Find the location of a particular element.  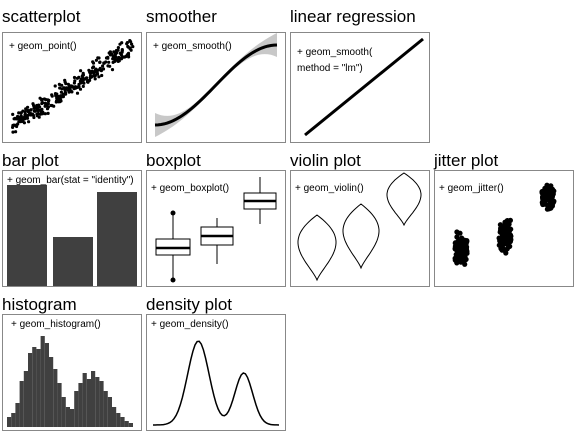

code-label: + geom_point() is located at coordinates (43, 47).